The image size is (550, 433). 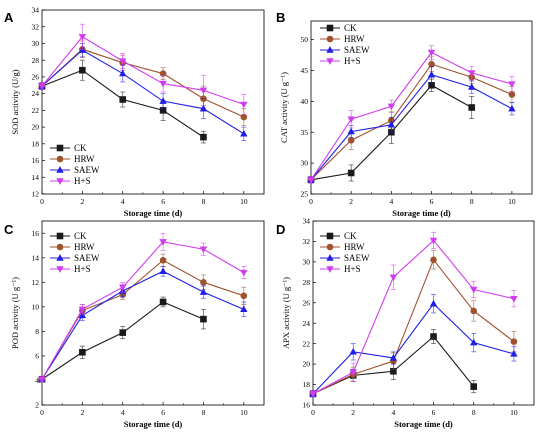 I want to click on y-tick-label-d-26: 26, so click(x=307, y=302).